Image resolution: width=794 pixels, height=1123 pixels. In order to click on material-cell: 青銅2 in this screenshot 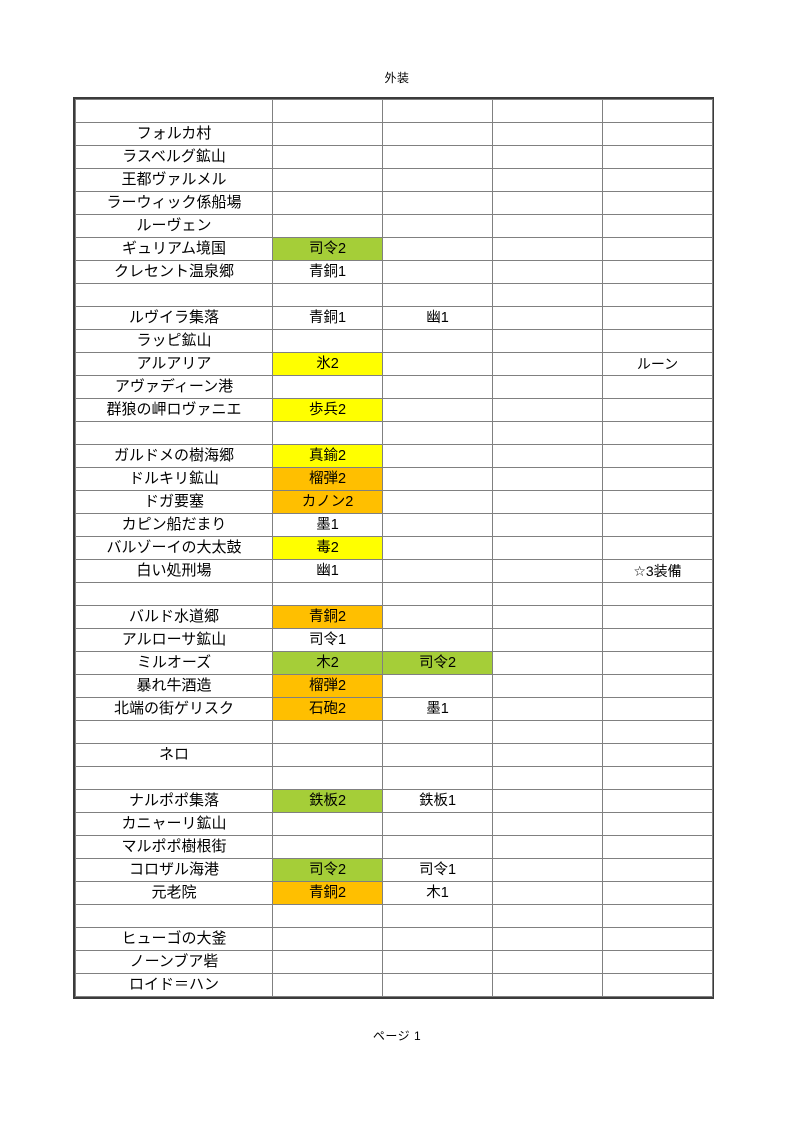, I will do `click(327, 893)`.